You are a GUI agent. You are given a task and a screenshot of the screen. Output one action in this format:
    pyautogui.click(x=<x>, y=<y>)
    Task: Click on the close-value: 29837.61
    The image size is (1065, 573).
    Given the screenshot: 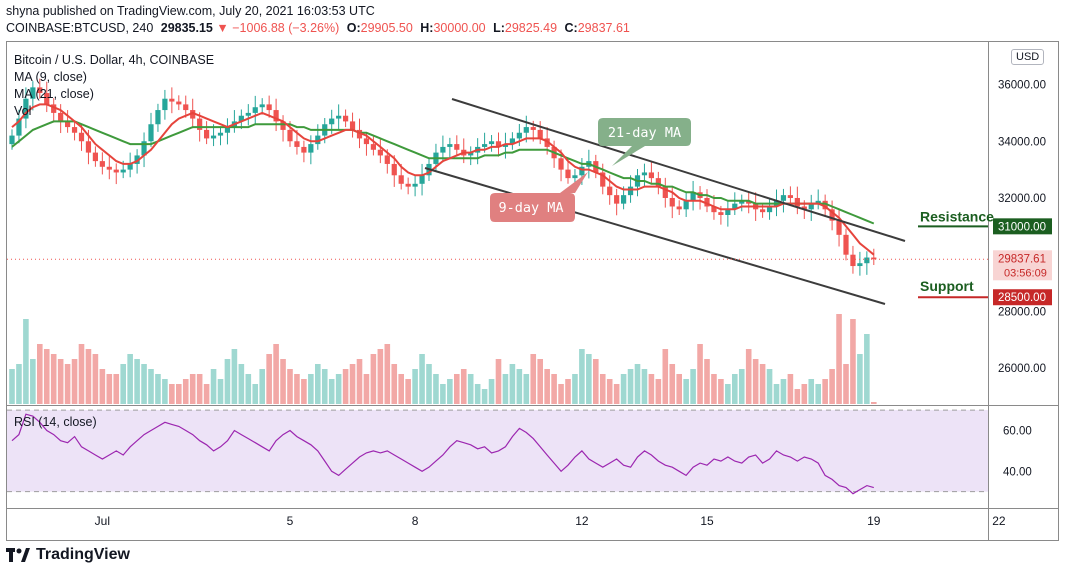 What is the action you would take?
    pyautogui.click(x=603, y=28)
    